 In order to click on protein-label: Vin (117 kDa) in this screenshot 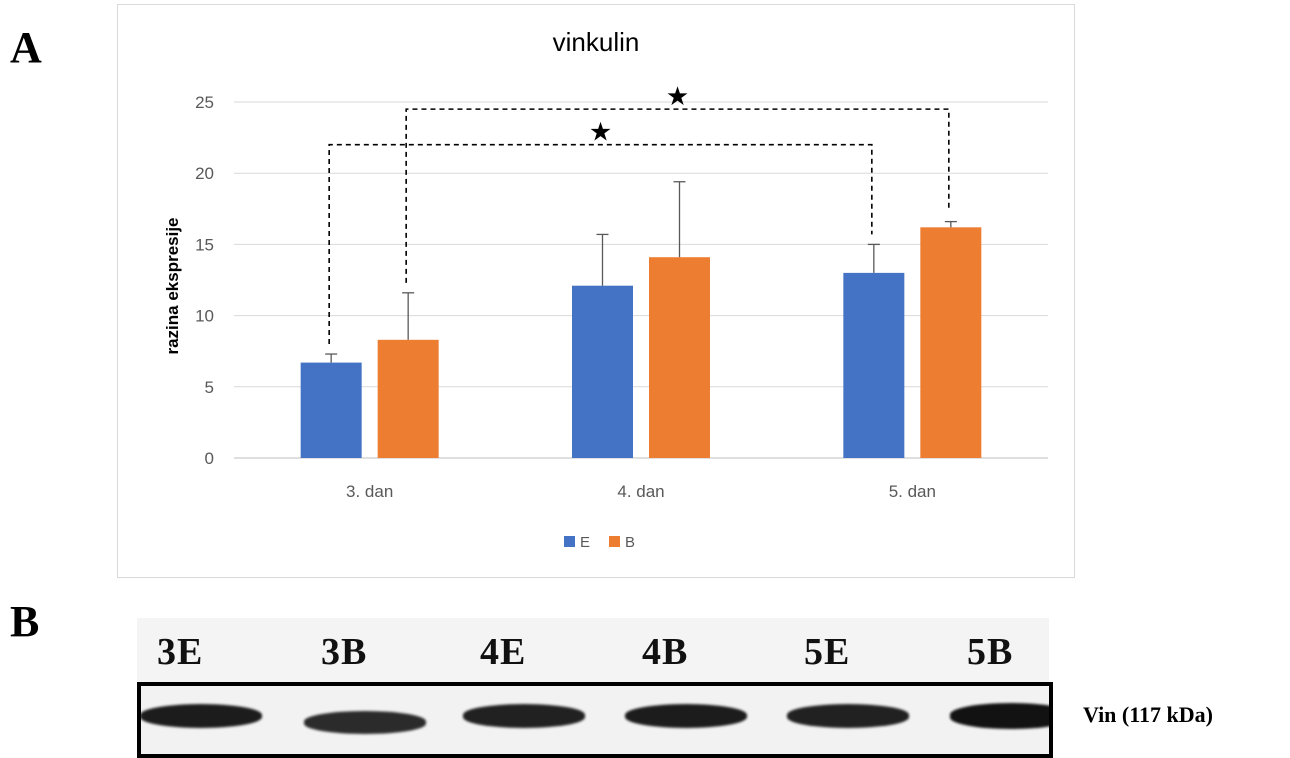, I will do `click(1148, 714)`.